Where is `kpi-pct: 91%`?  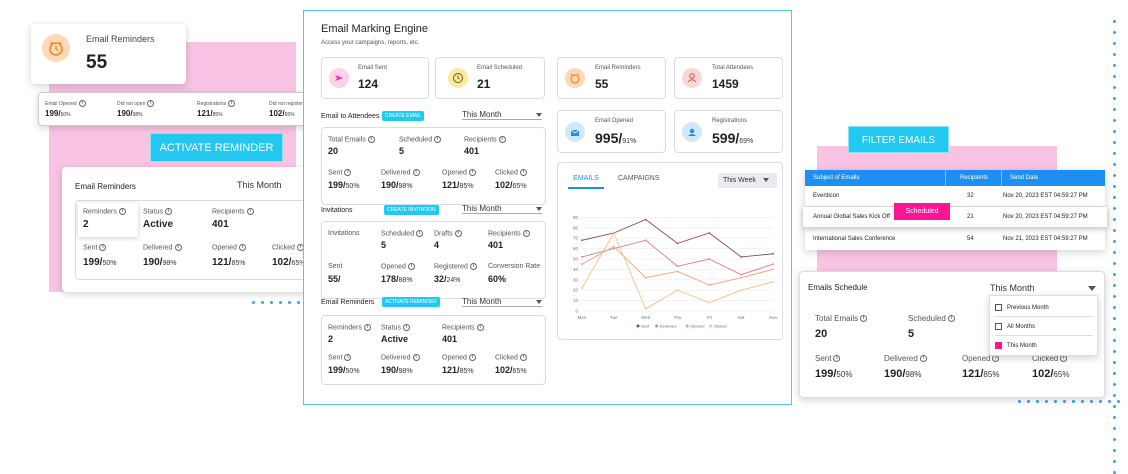 kpi-pct: 91% is located at coordinates (629, 141).